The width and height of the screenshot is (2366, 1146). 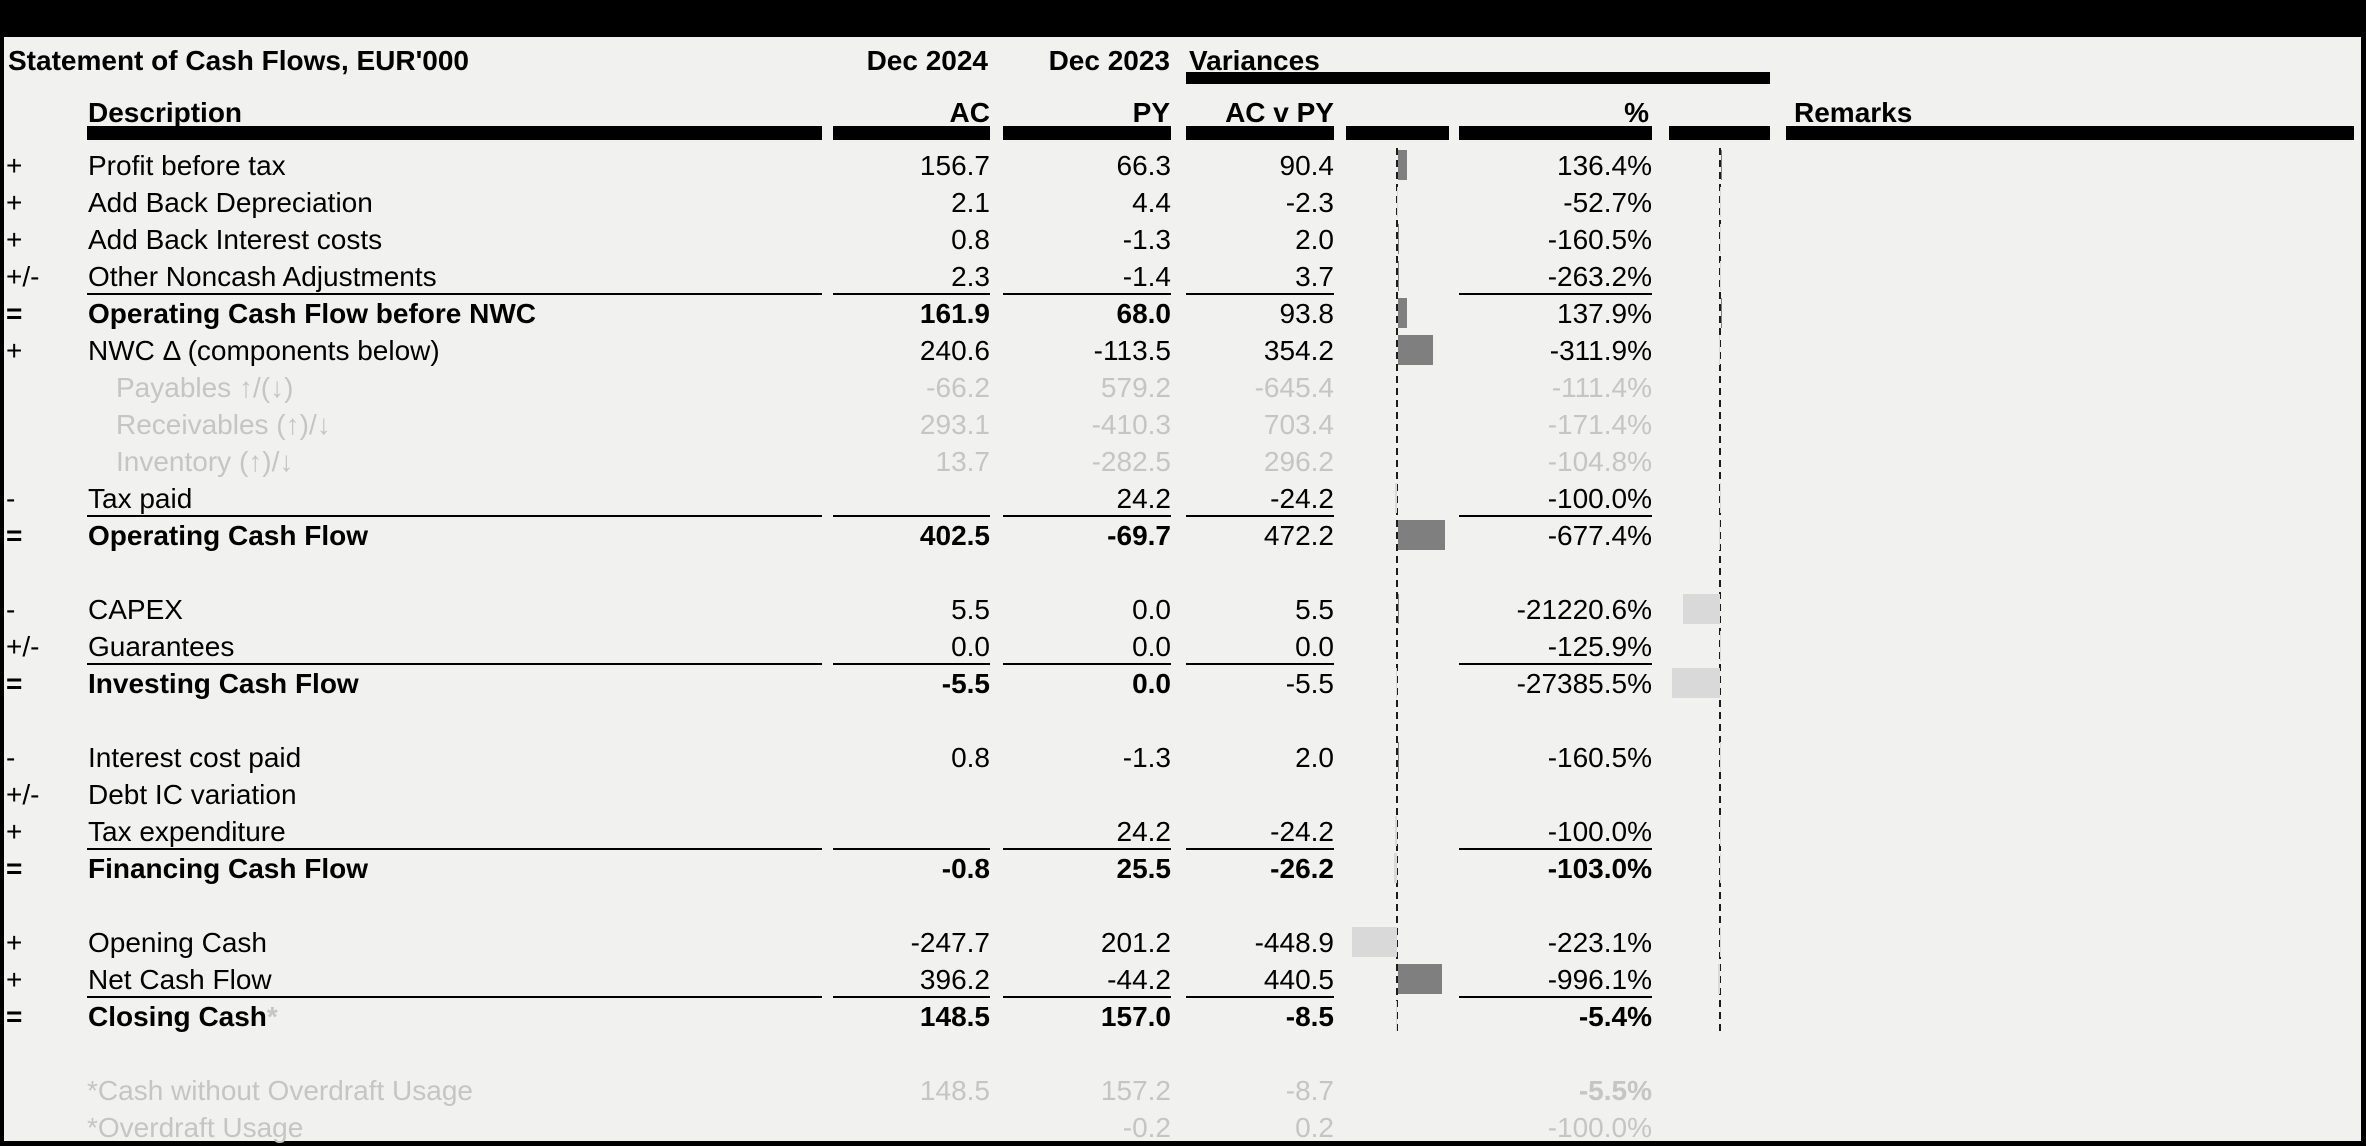 I want to click on row-sign: -, so click(x=11, y=609).